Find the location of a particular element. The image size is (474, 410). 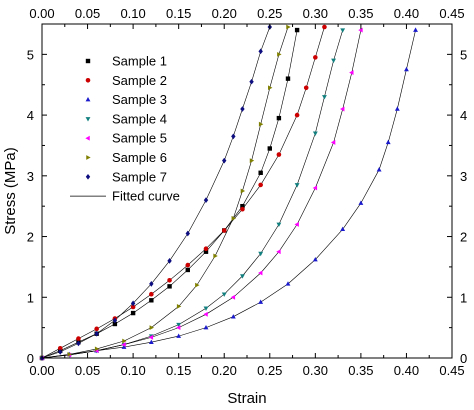

y-tick-label-right: 5 is located at coordinates (463, 54).